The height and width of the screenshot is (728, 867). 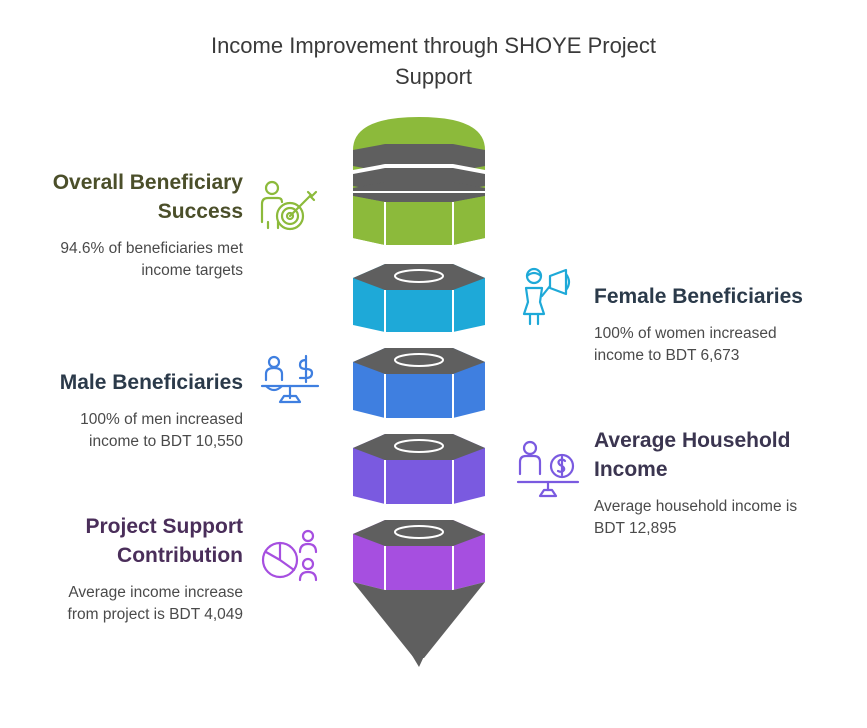 I want to click on segment-female, so click(x=419, y=298).